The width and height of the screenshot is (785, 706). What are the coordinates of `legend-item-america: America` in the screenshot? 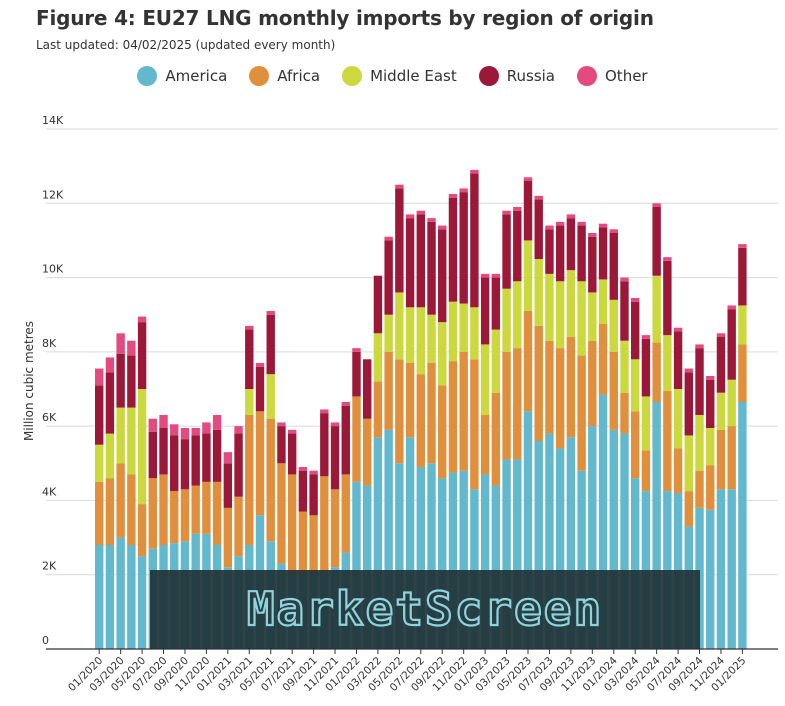 It's located at (182, 76).